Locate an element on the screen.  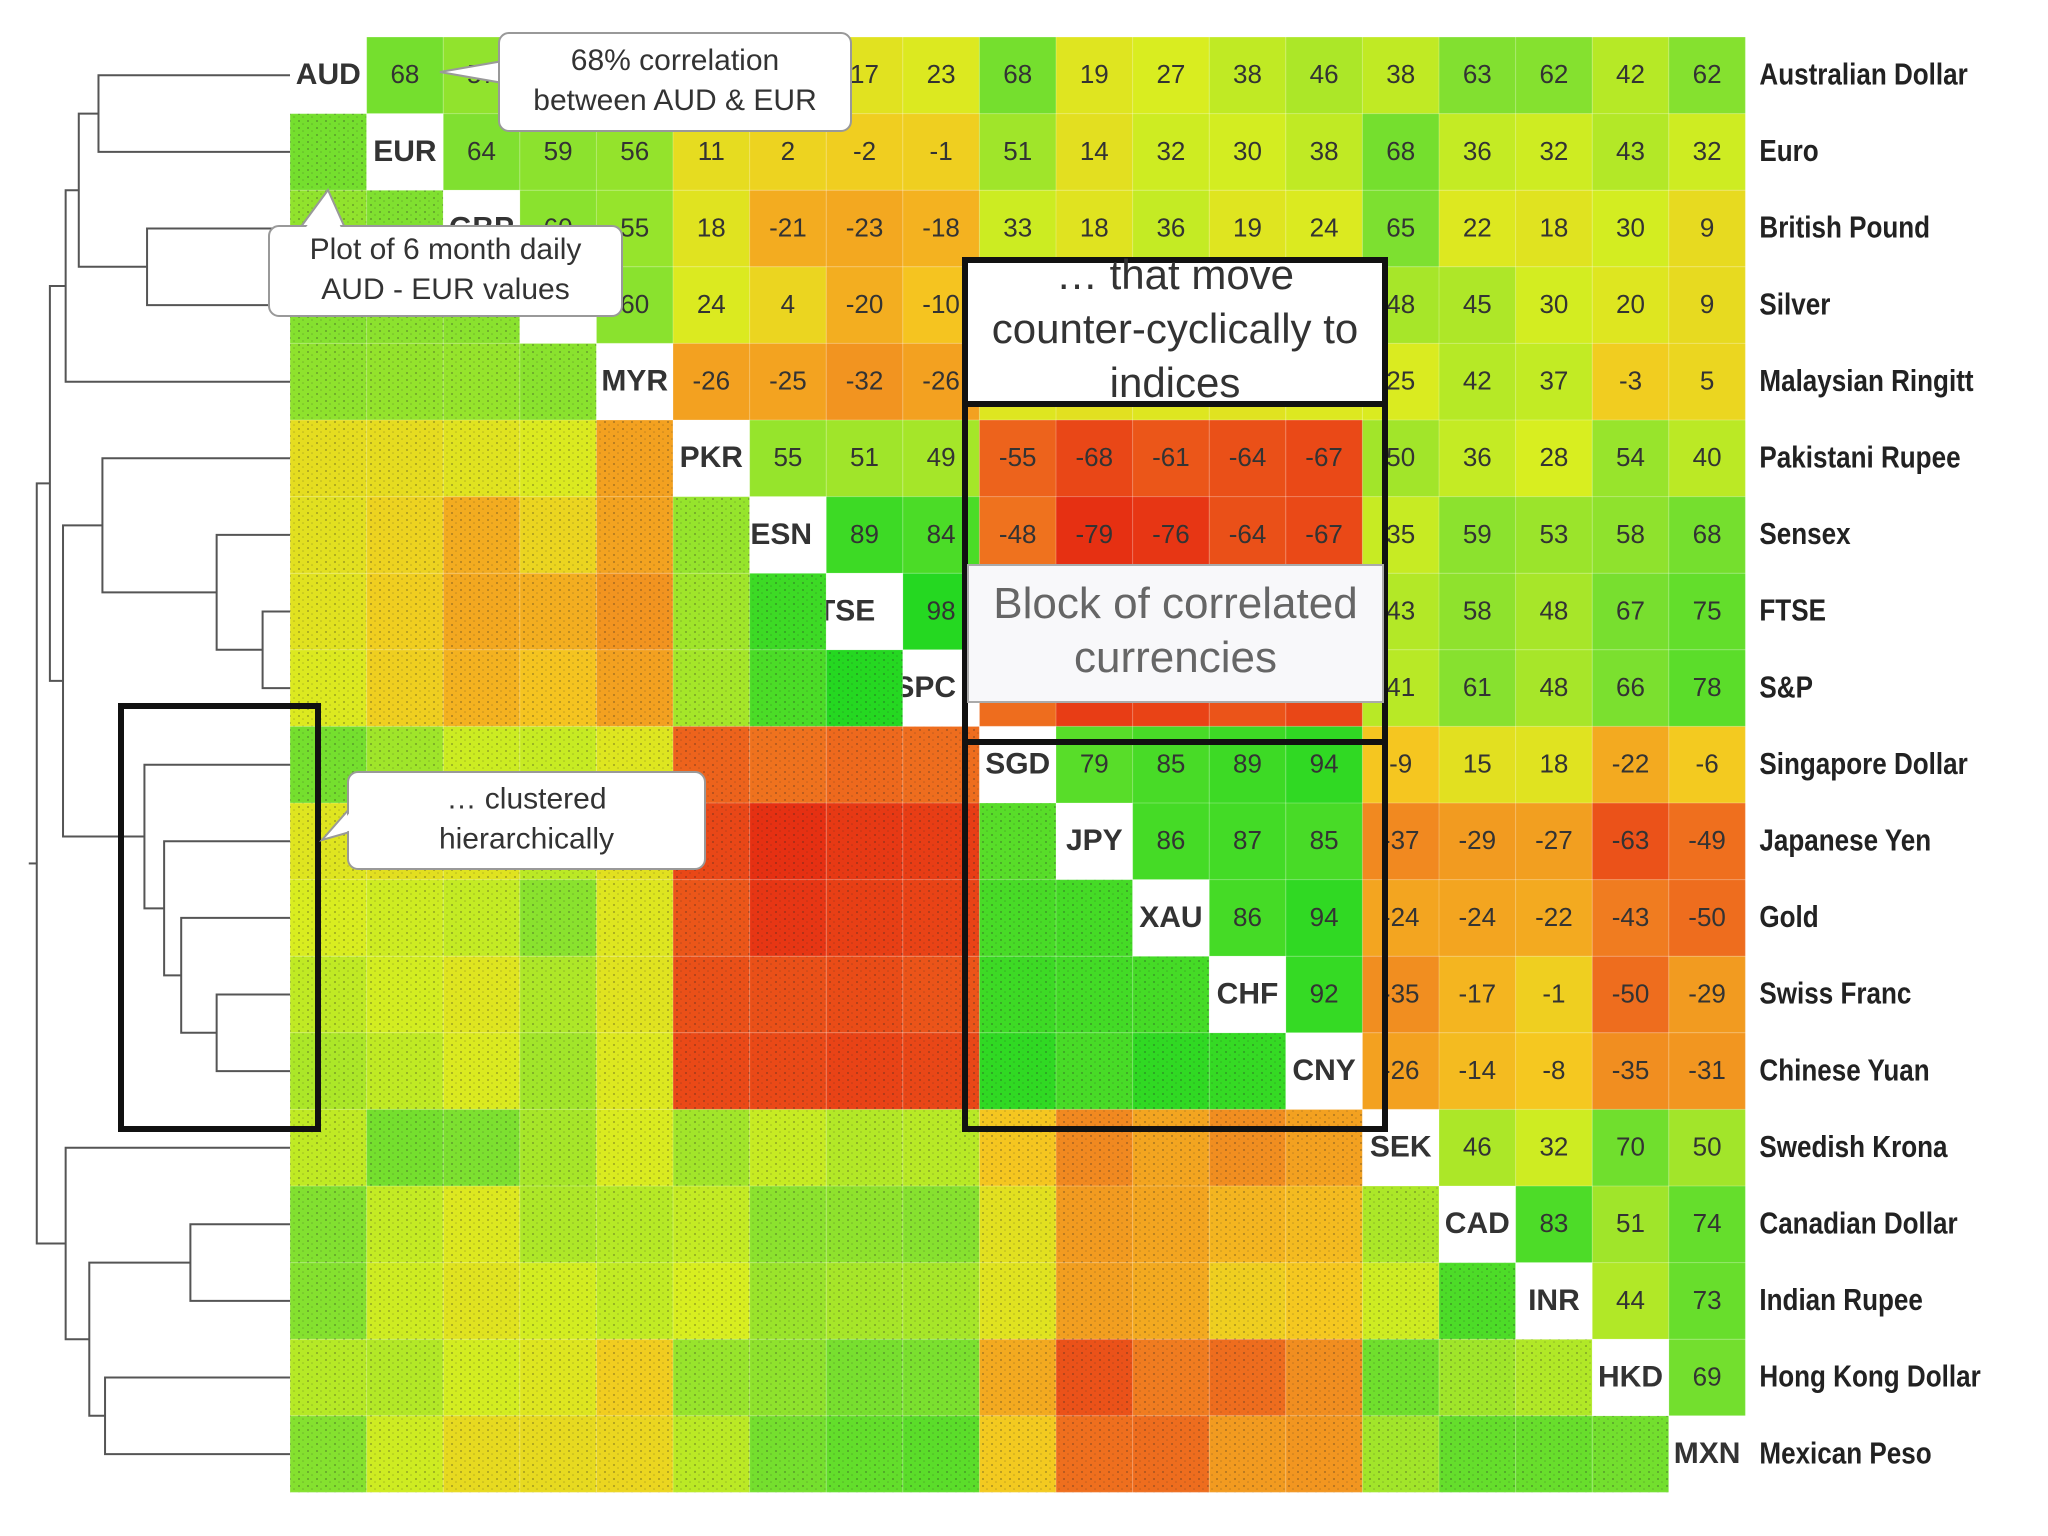
correlation-label: 64 is located at coordinates (481, 151).